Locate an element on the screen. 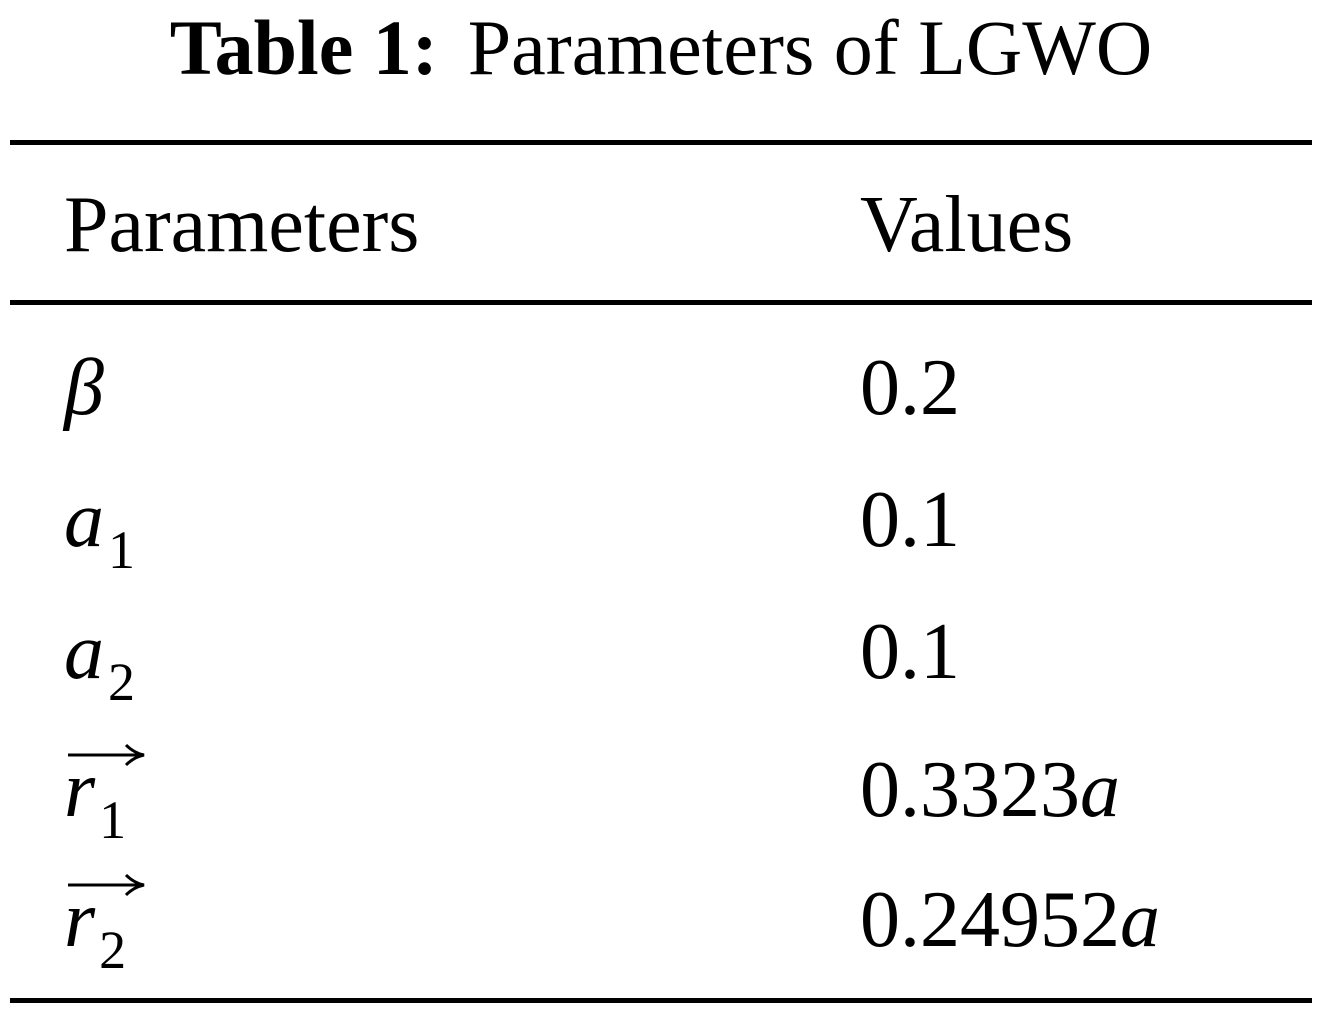 The width and height of the screenshot is (1322, 1015). parameter-cell: r1 is located at coordinates (104, 792).